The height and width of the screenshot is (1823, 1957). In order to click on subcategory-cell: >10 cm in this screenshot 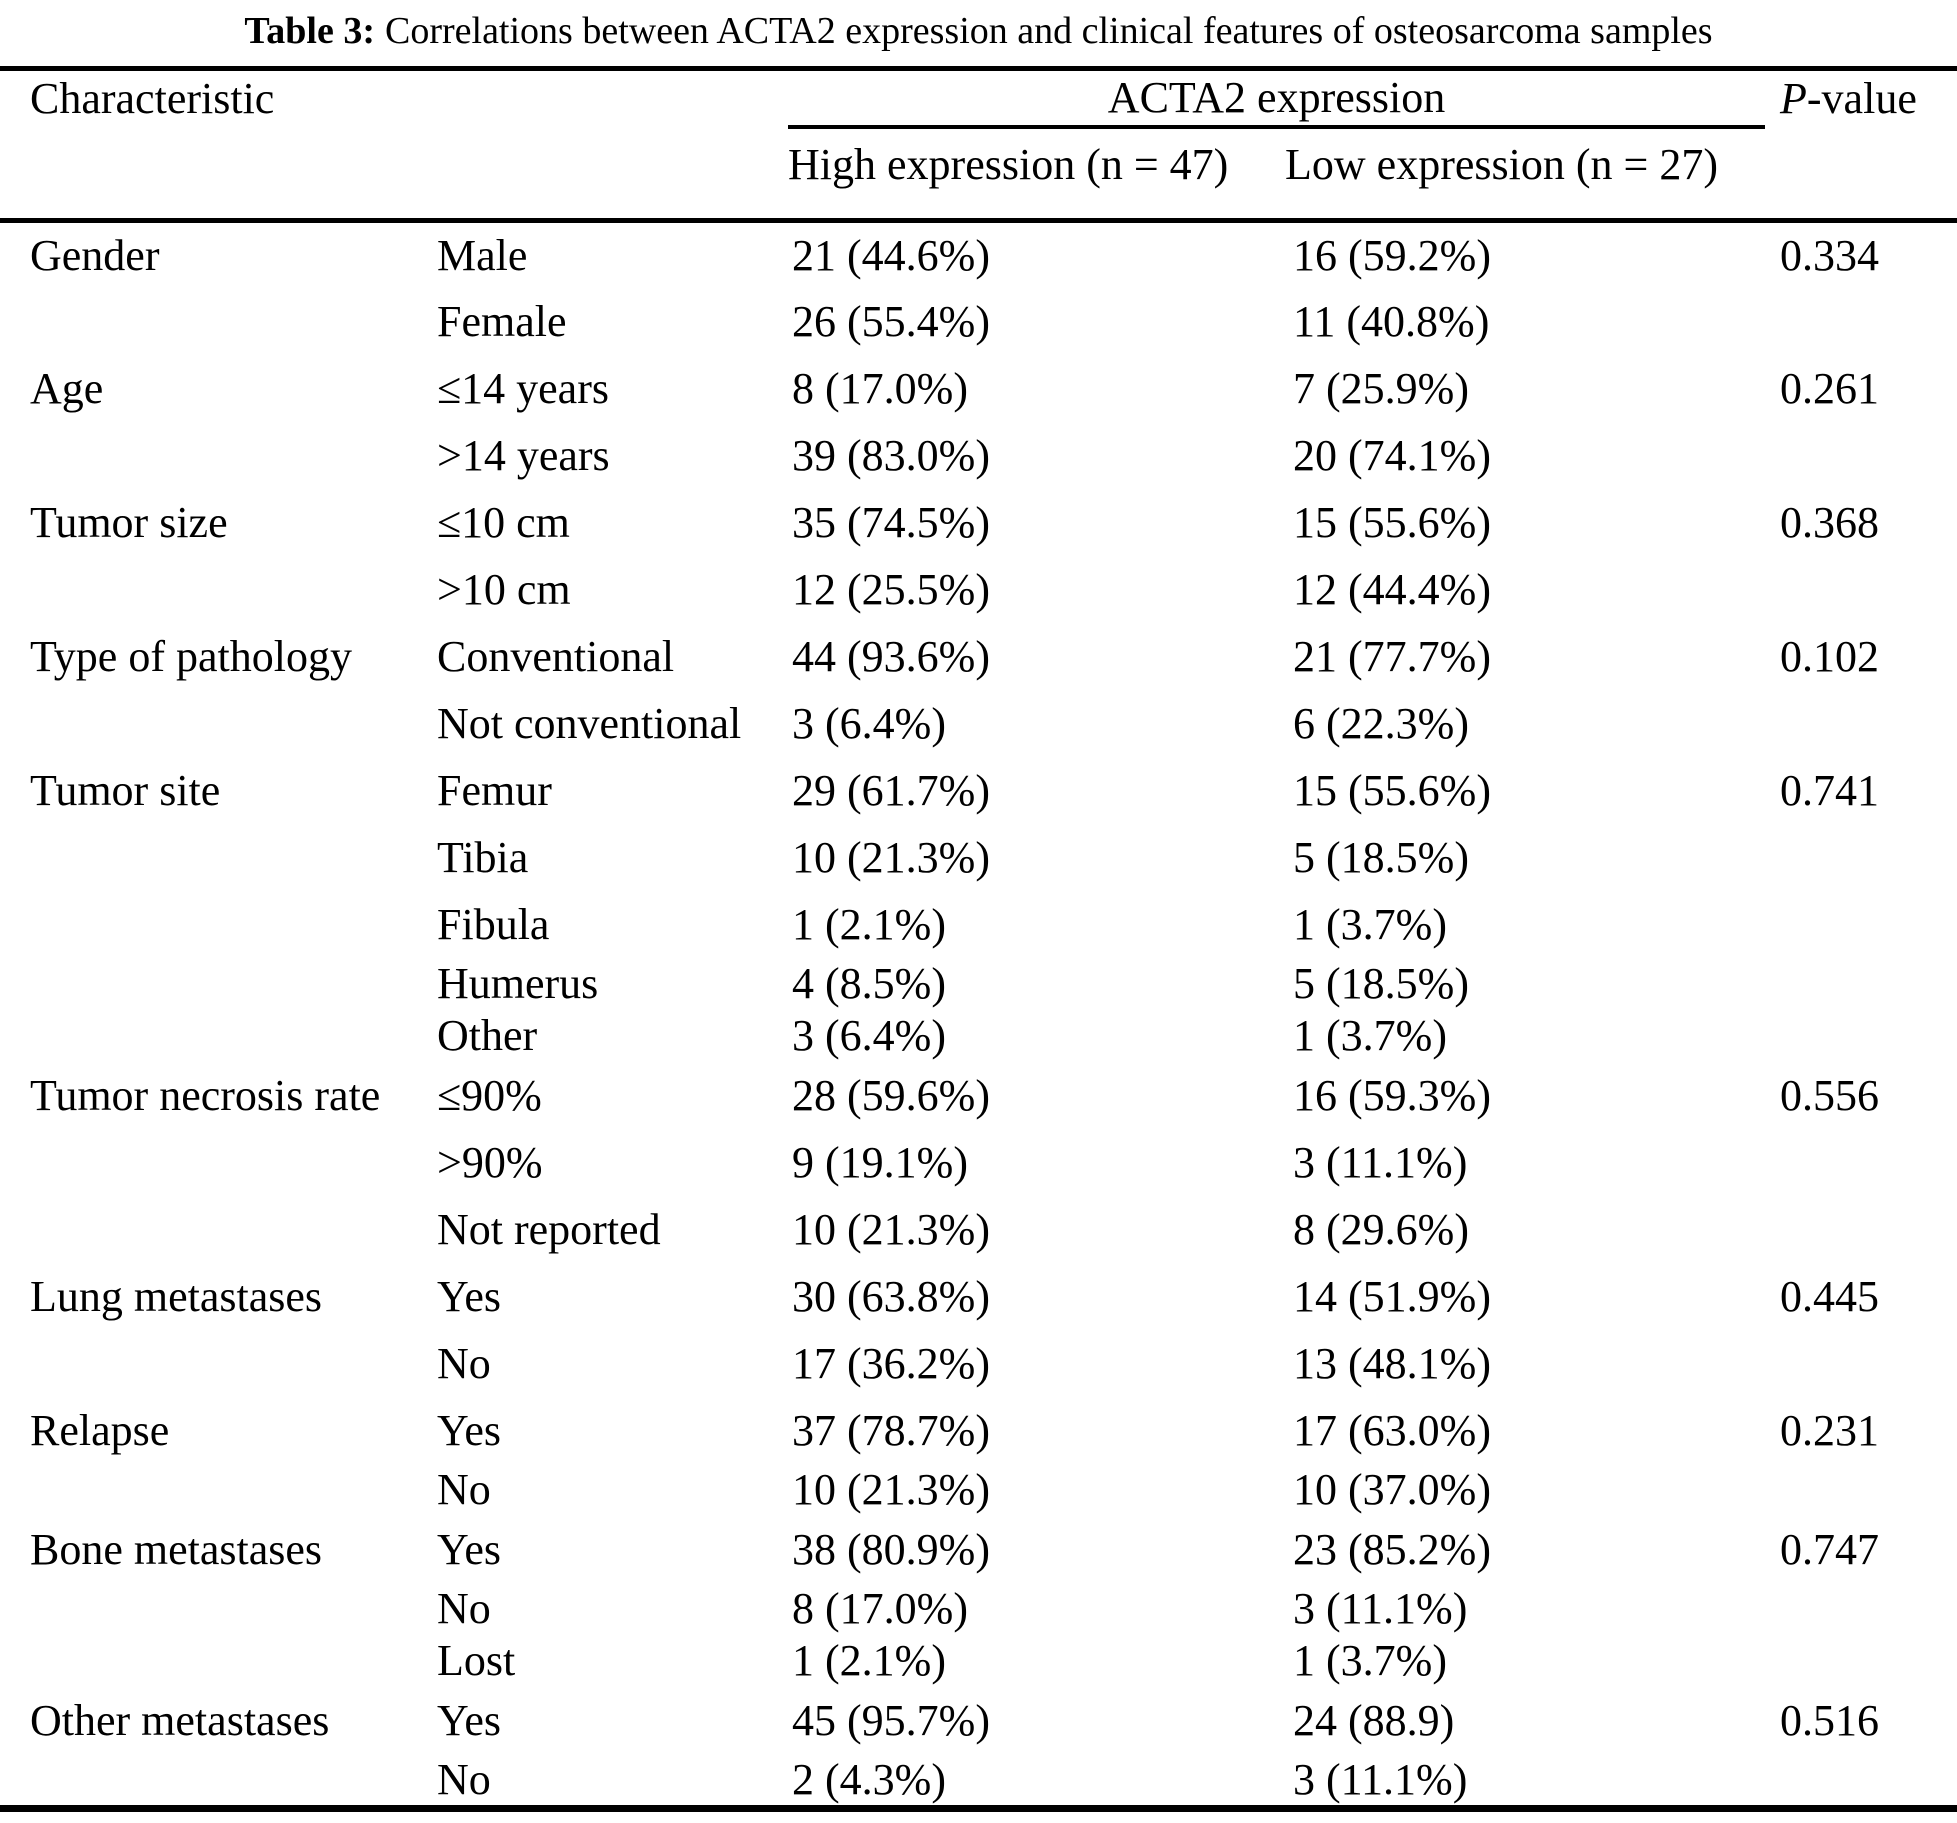, I will do `click(504, 589)`.